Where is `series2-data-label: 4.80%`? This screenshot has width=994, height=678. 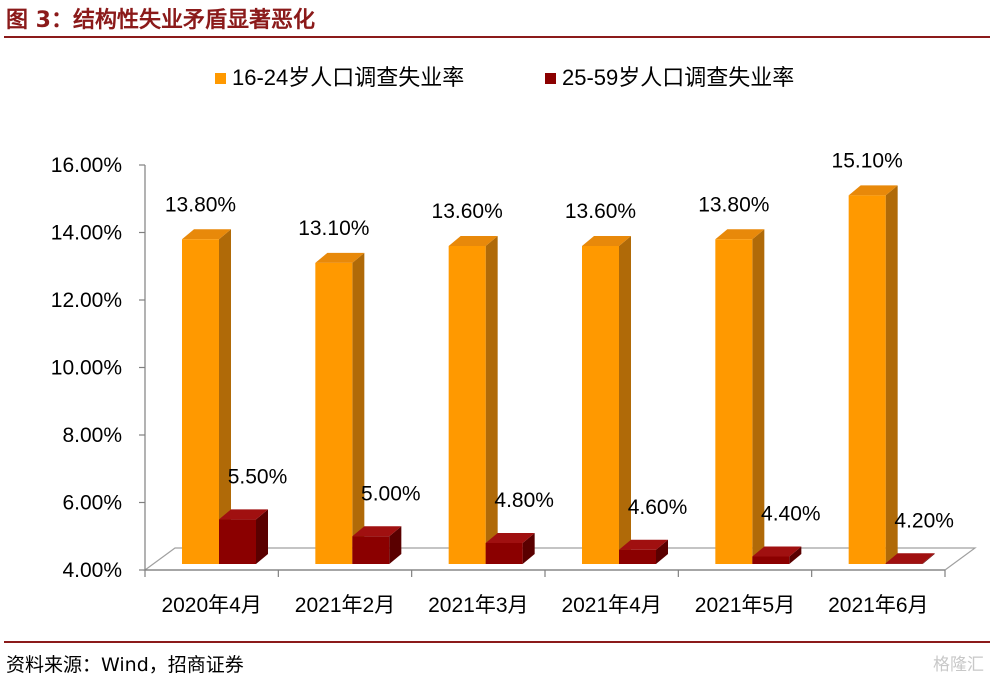 series2-data-label: 4.80% is located at coordinates (524, 500).